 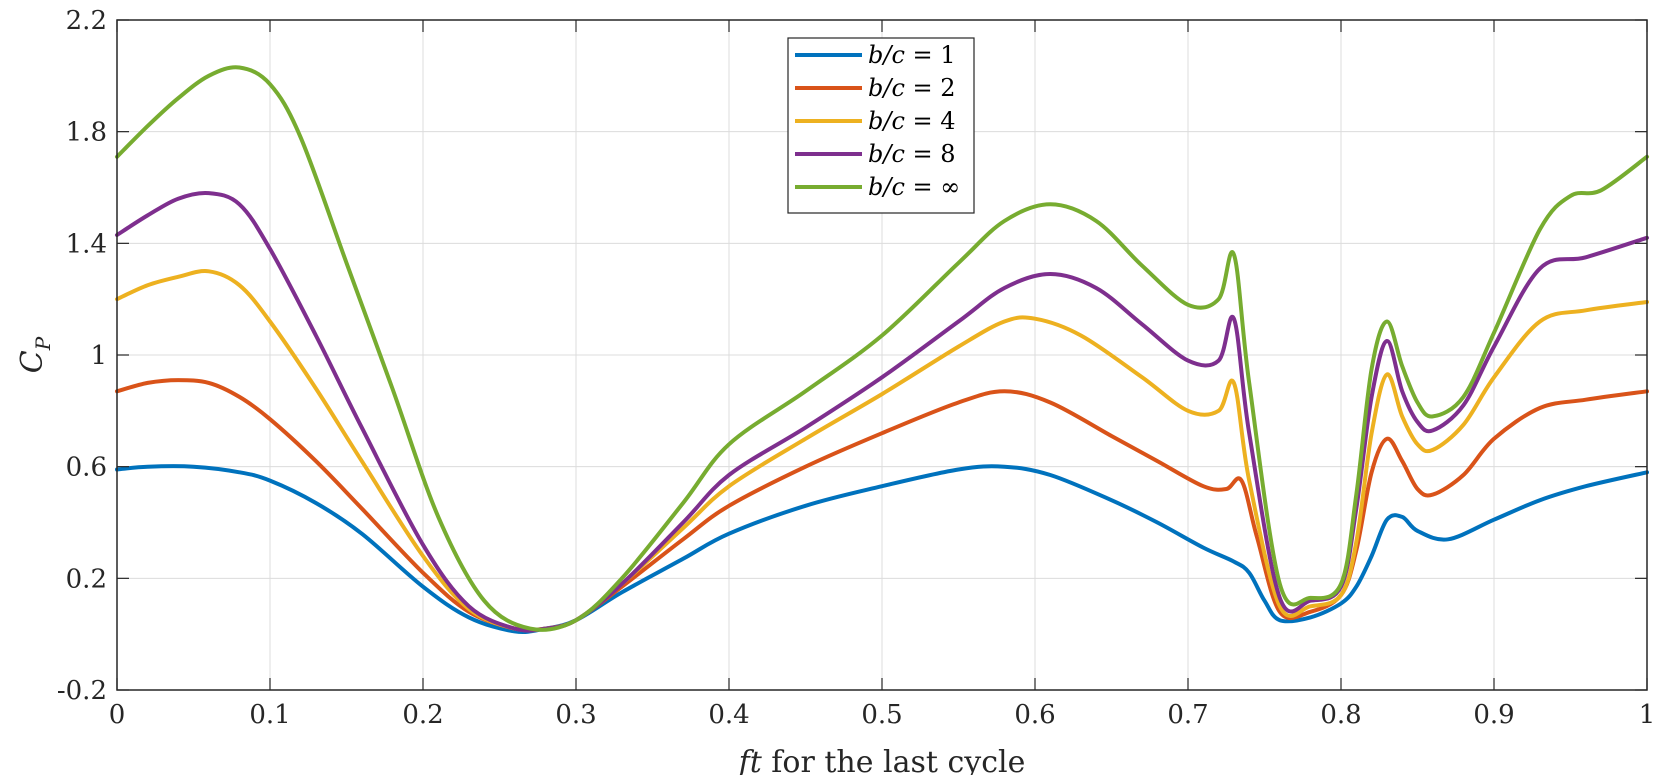 I want to click on x-axis-title: ft for the last cycle, so click(x=881, y=760).